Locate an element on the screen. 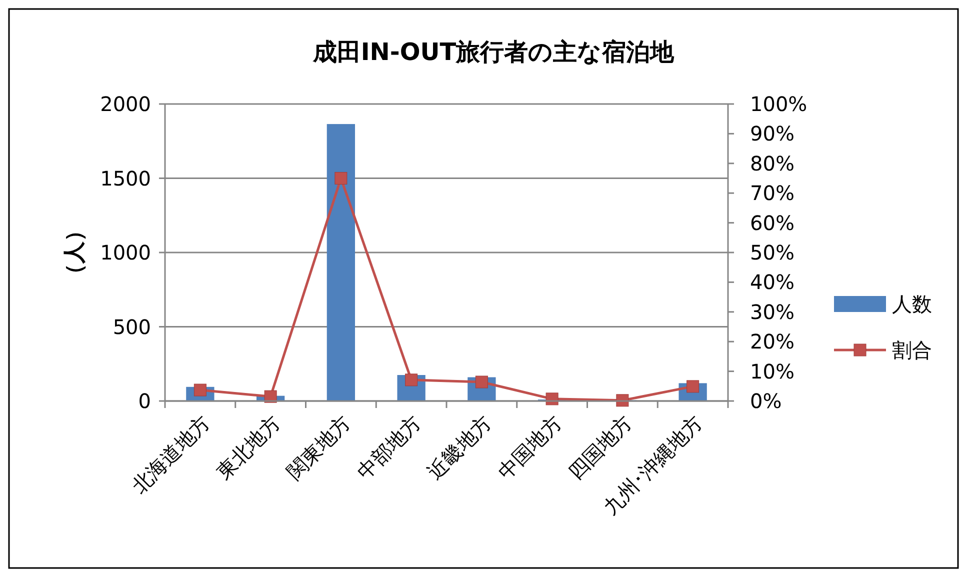 The image size is (967, 577). y2-tick-label: 90% is located at coordinates (772, 134).